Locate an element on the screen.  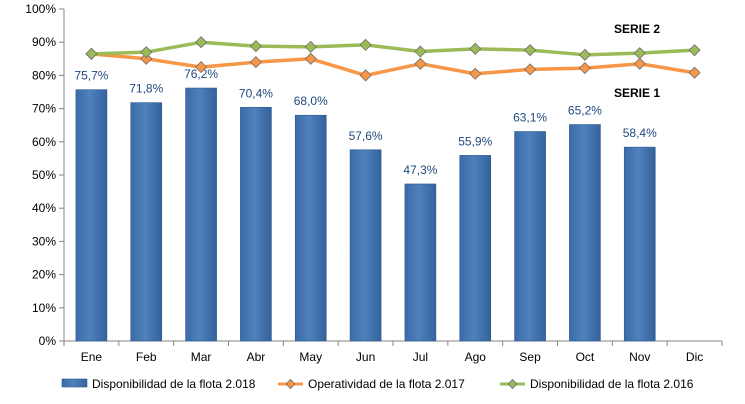
x-tick-label: Ene is located at coordinates (92, 357).